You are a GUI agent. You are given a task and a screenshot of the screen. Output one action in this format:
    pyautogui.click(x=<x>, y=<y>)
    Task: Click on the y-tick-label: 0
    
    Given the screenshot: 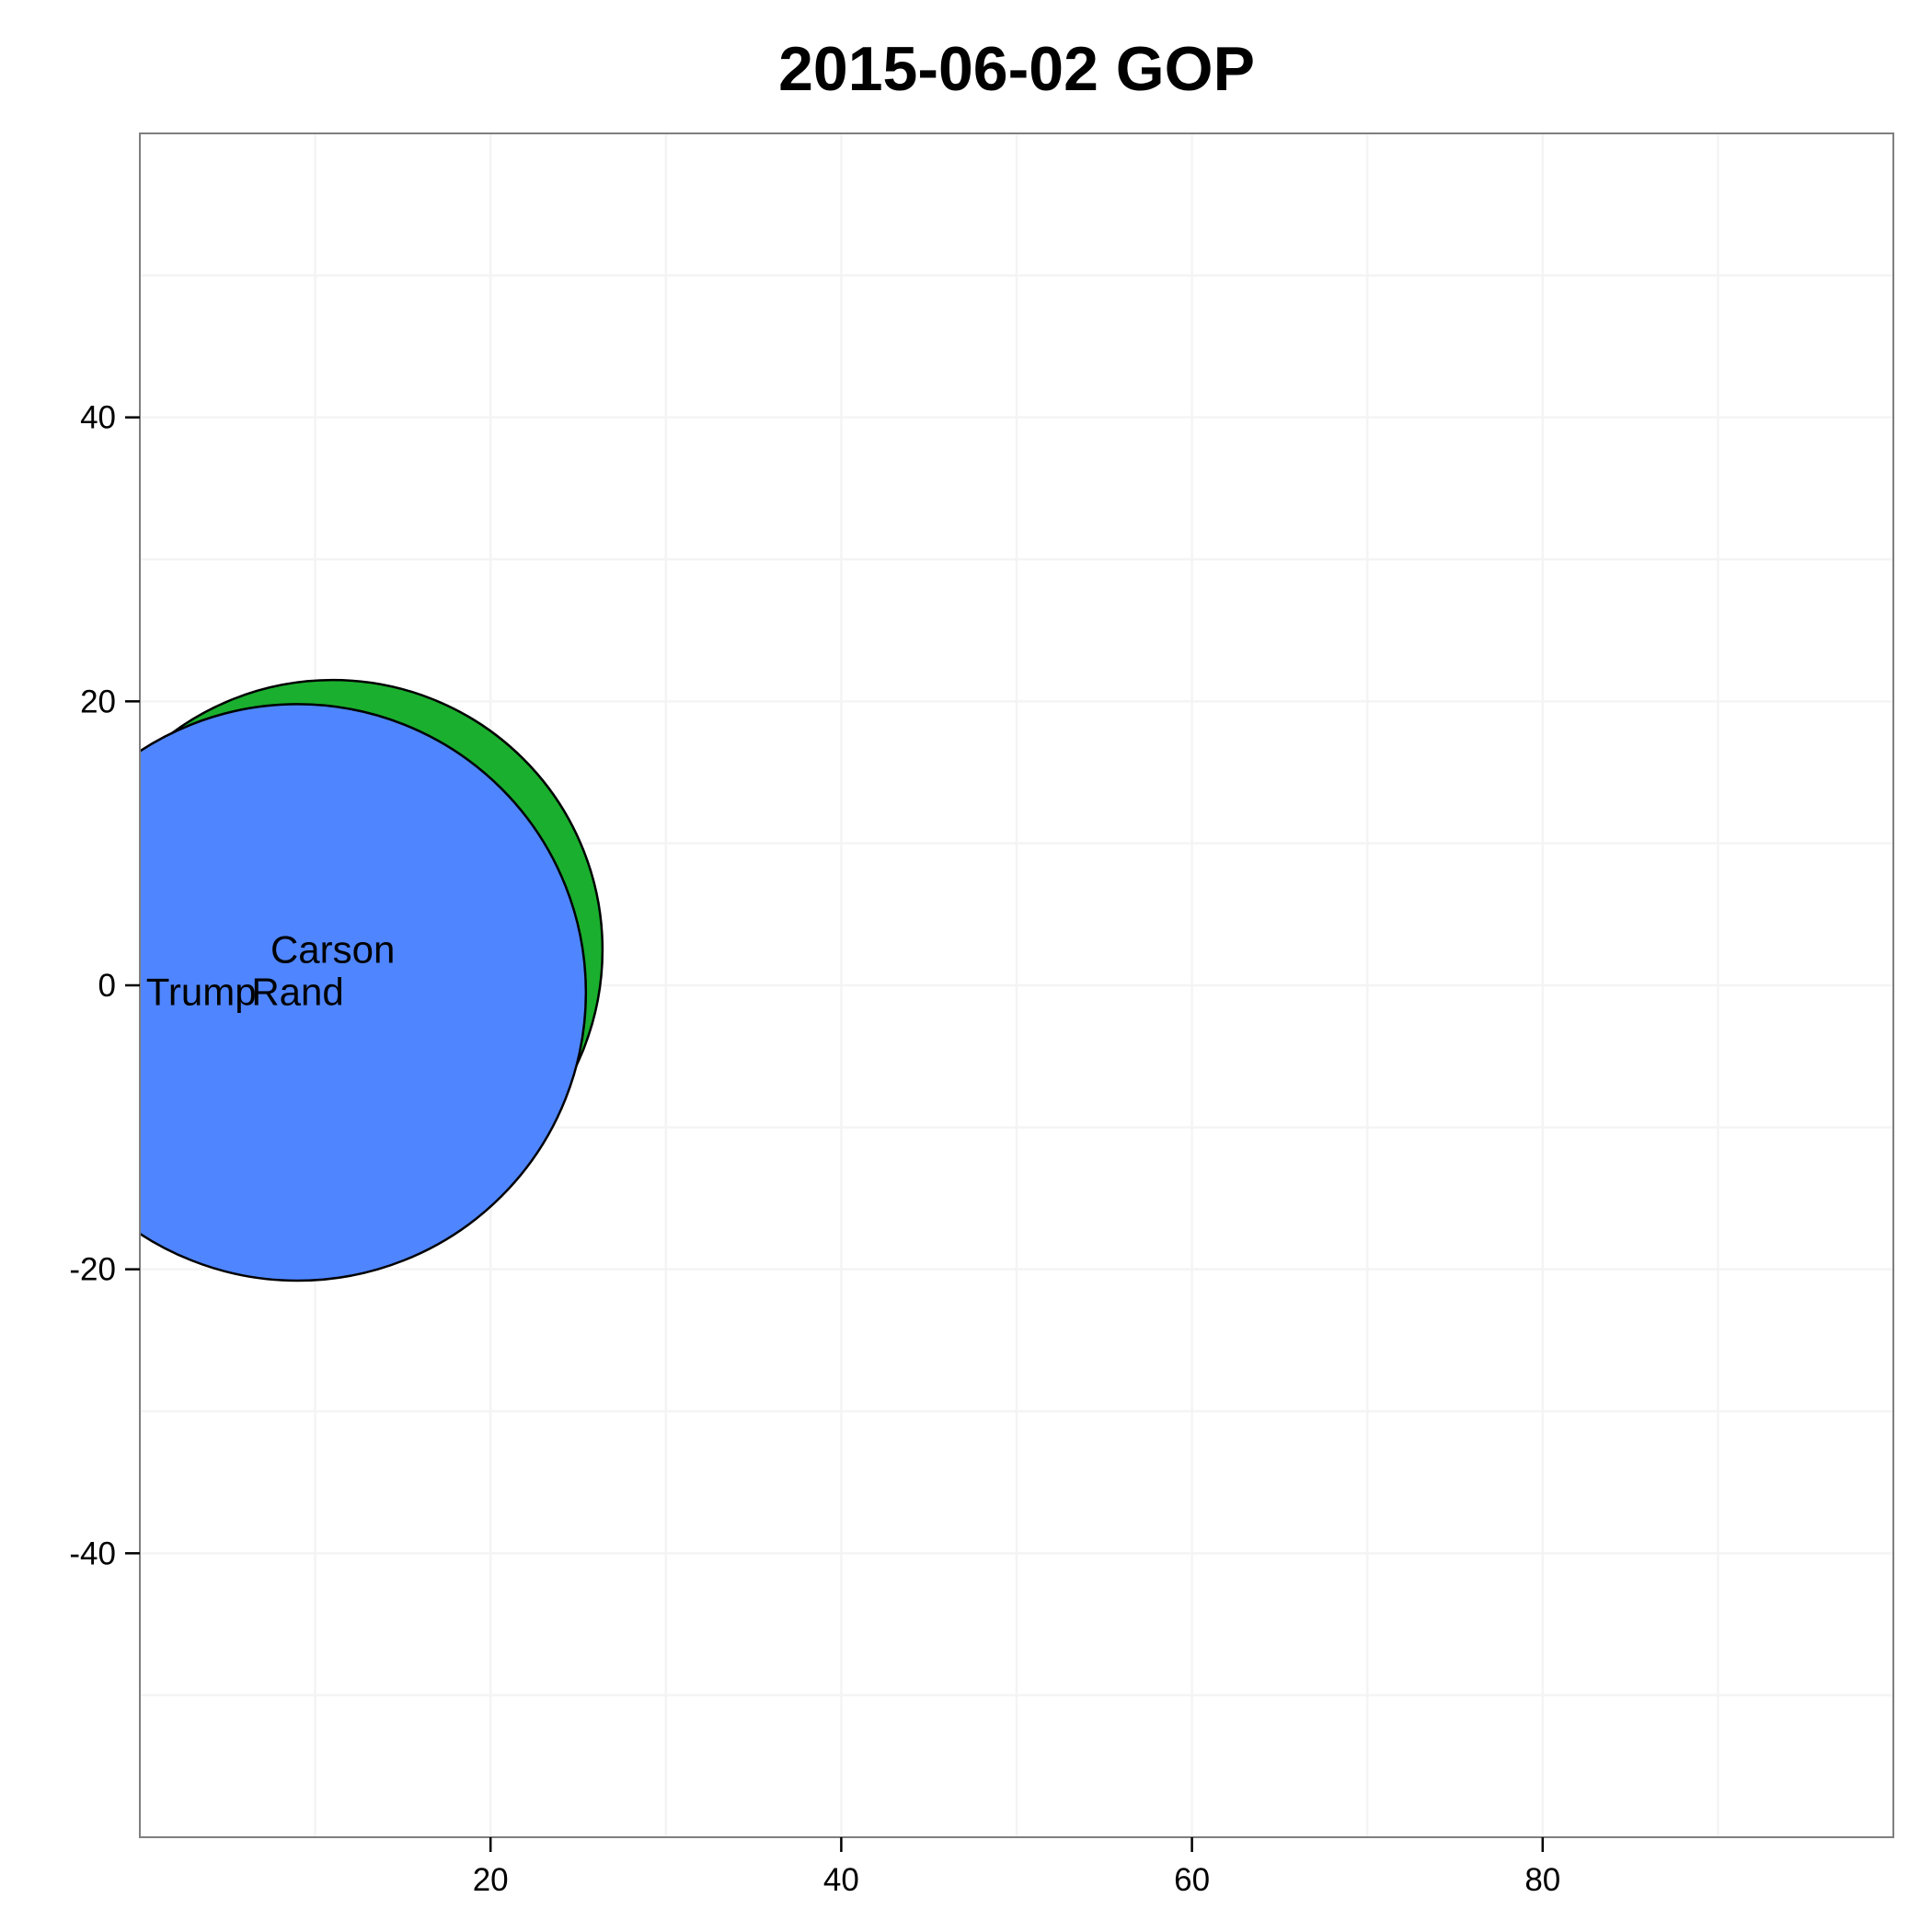 What is the action you would take?
    pyautogui.click(x=107, y=986)
    